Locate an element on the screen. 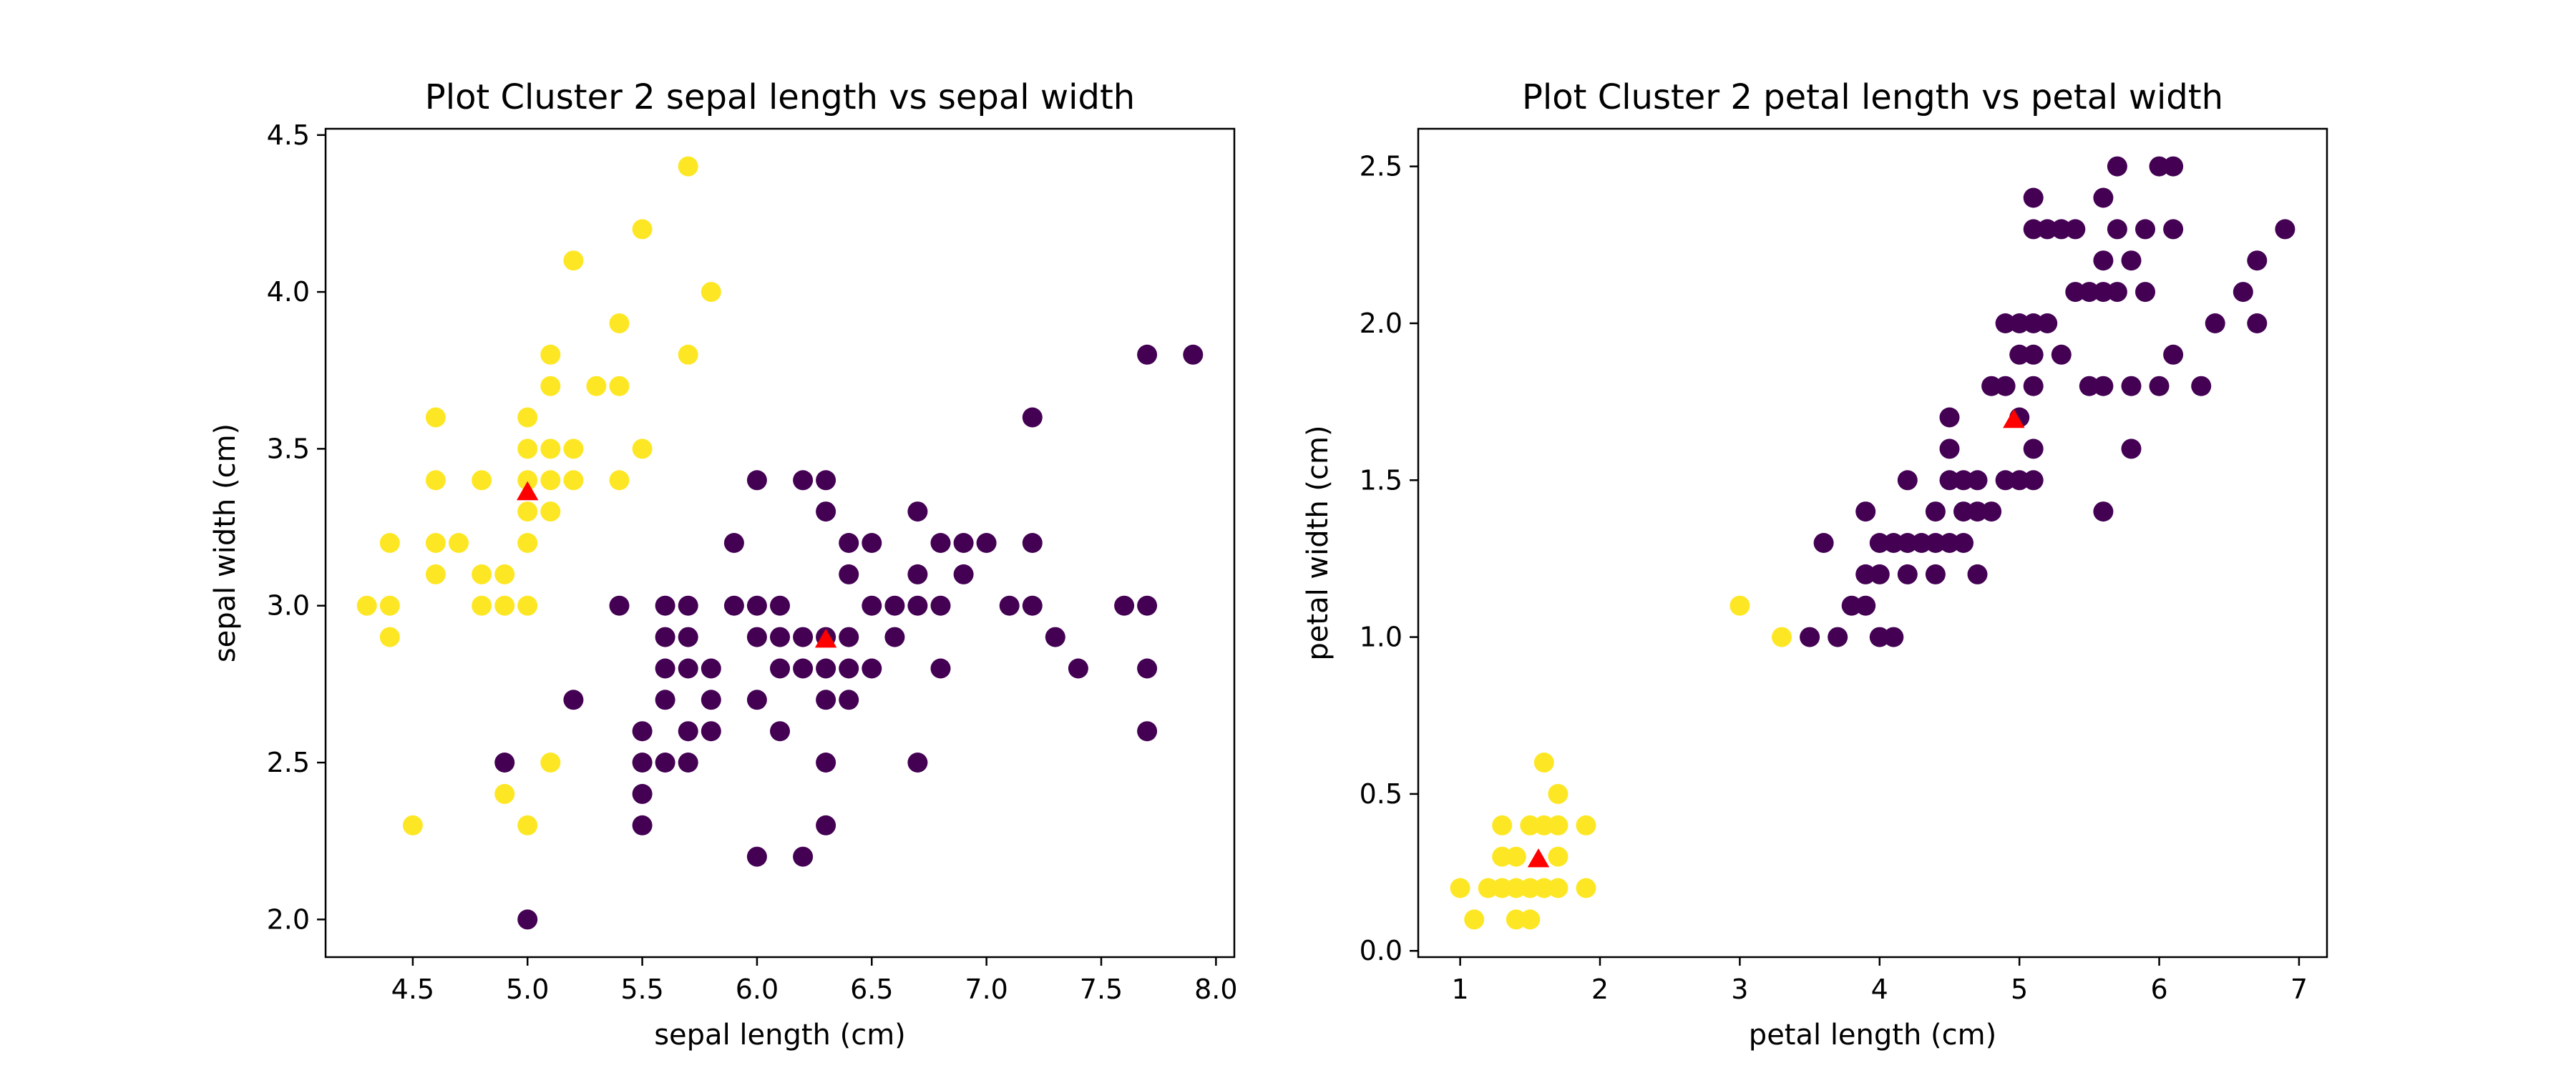 The height and width of the screenshot is (1073, 2576). sepal-y-tick-label-2: 3.0 is located at coordinates (288, 606).